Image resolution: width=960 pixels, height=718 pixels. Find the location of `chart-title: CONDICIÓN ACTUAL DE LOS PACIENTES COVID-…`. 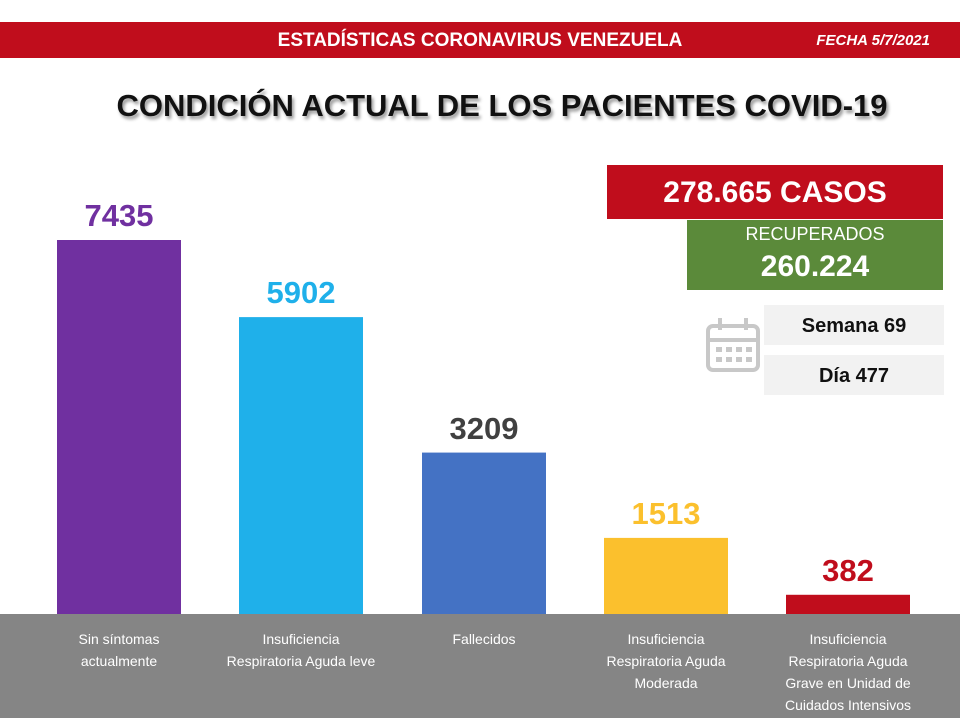

chart-title: CONDICIÓN ACTUAL DE LOS PACIENTES COVID-… is located at coordinates (502, 105).